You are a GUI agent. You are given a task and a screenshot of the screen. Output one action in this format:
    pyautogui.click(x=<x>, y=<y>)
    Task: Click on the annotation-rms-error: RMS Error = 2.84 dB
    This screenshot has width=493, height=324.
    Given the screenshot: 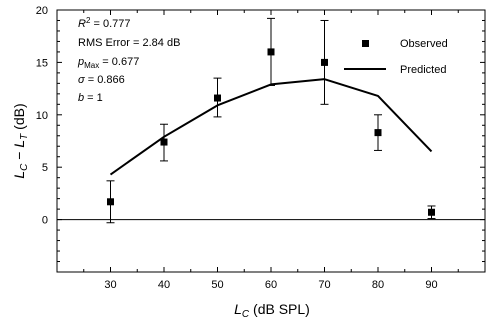 What is the action you would take?
    pyautogui.click(x=129, y=43)
    